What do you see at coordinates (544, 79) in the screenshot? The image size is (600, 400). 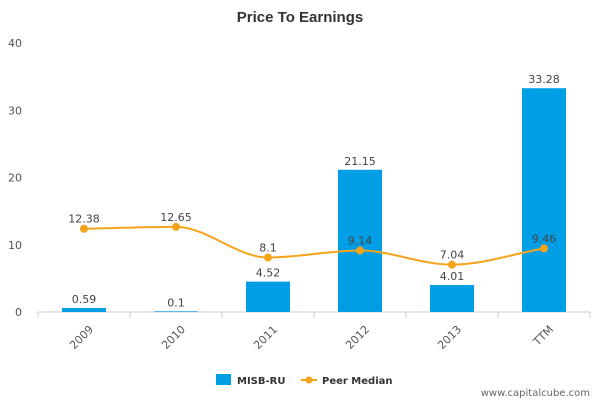 I see `bar-data-label: 33.28` at bounding box center [544, 79].